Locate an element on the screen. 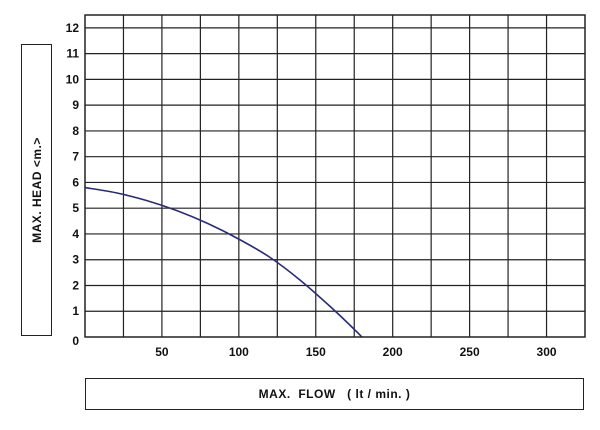 The image size is (600, 430). y-tick-label: 12 is located at coordinates (73, 28).